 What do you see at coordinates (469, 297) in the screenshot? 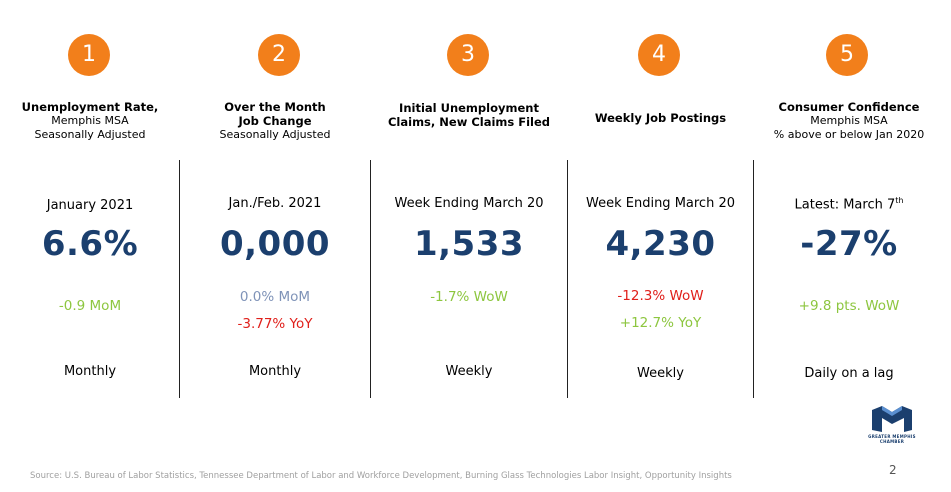
I see `change-3a: -1.7% WoW` at bounding box center [469, 297].